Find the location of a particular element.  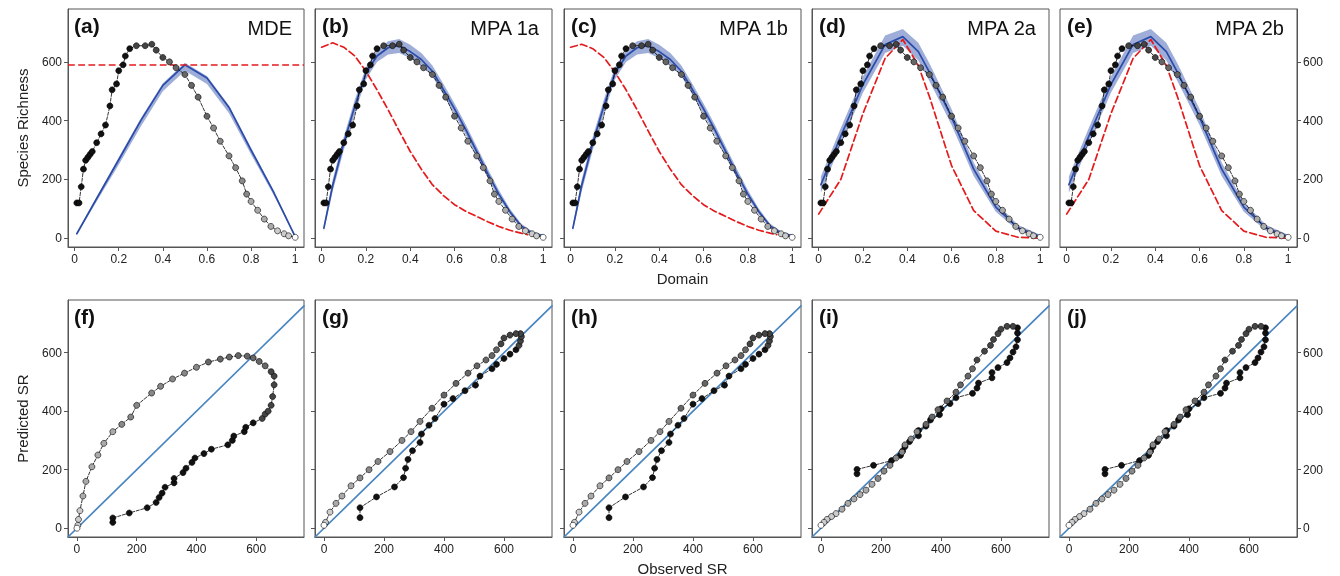

annotation: MPA 2b is located at coordinates (1250, 28).